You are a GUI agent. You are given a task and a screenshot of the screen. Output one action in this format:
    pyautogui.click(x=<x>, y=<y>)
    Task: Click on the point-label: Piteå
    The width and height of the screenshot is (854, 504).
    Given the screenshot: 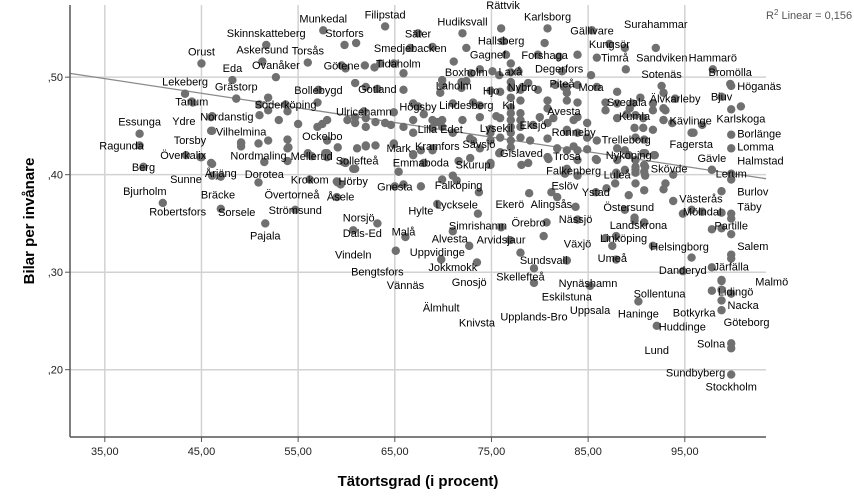 What is the action you would take?
    pyautogui.click(x=562, y=84)
    